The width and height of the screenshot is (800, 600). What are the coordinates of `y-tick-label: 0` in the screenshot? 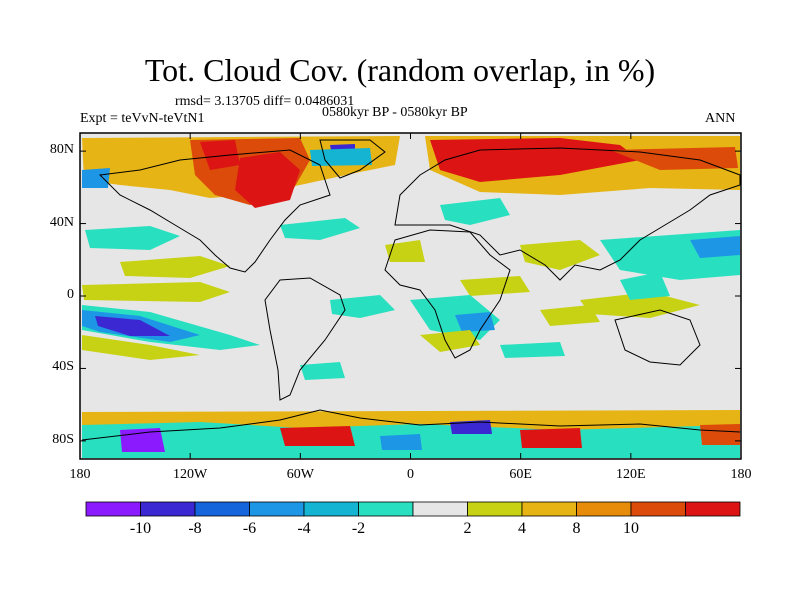 It's located at (70, 294).